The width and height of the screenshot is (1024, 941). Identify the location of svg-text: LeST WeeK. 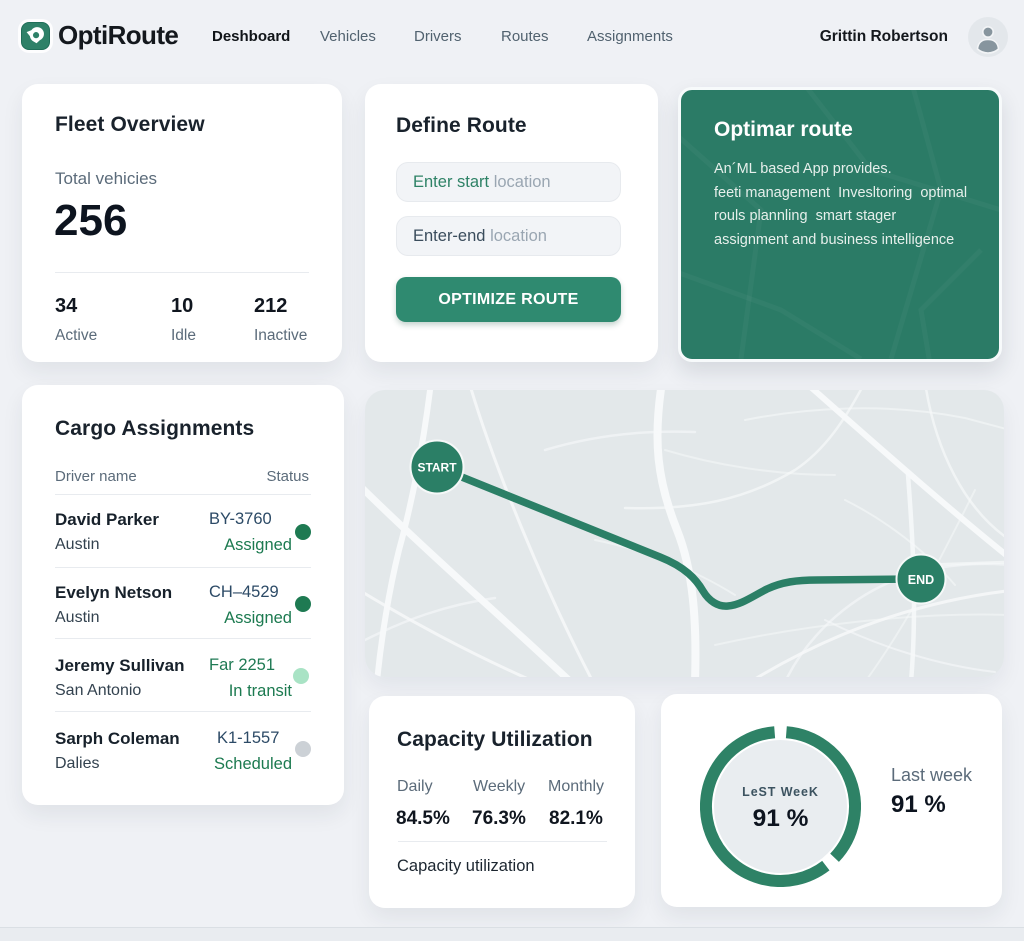
(780, 792).